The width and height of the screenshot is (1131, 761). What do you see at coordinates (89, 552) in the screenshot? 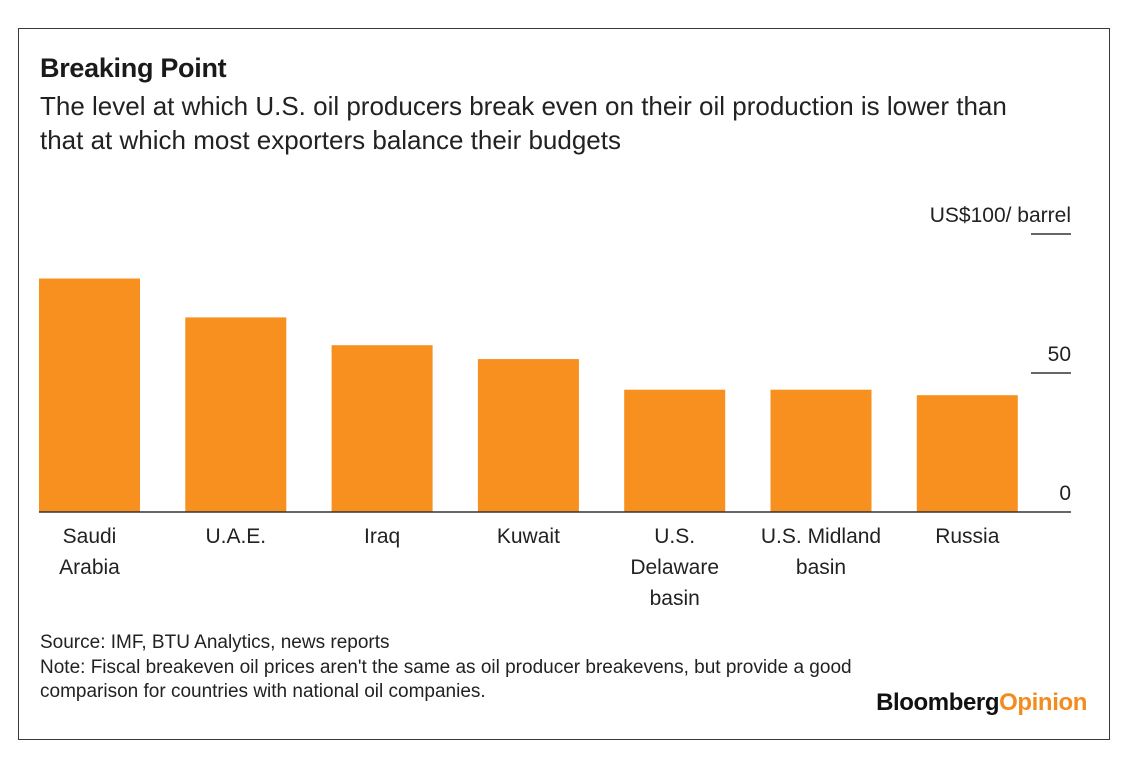
I see `category-label-0: Saudi Arabia` at bounding box center [89, 552].